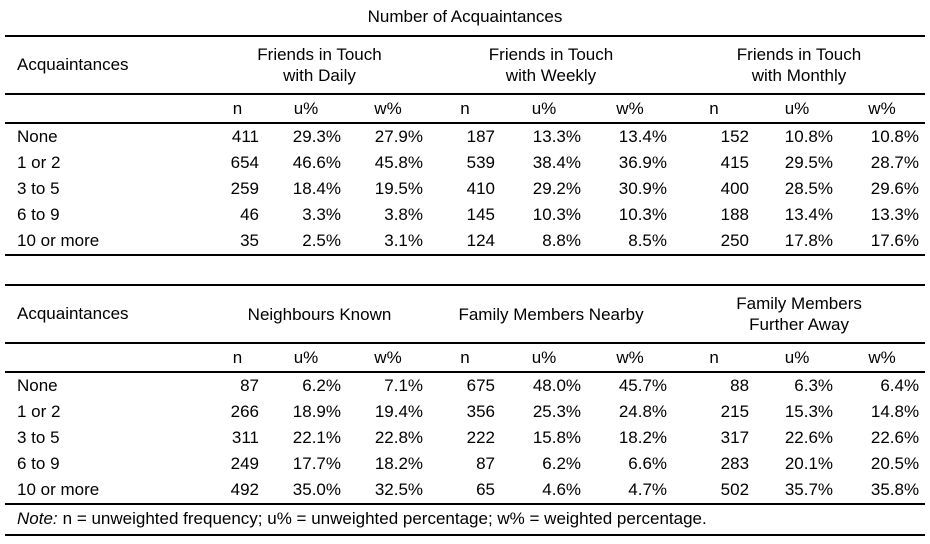 The height and width of the screenshot is (544, 930). What do you see at coordinates (894, 188) in the screenshot?
I see `data-cell: 29.6%` at bounding box center [894, 188].